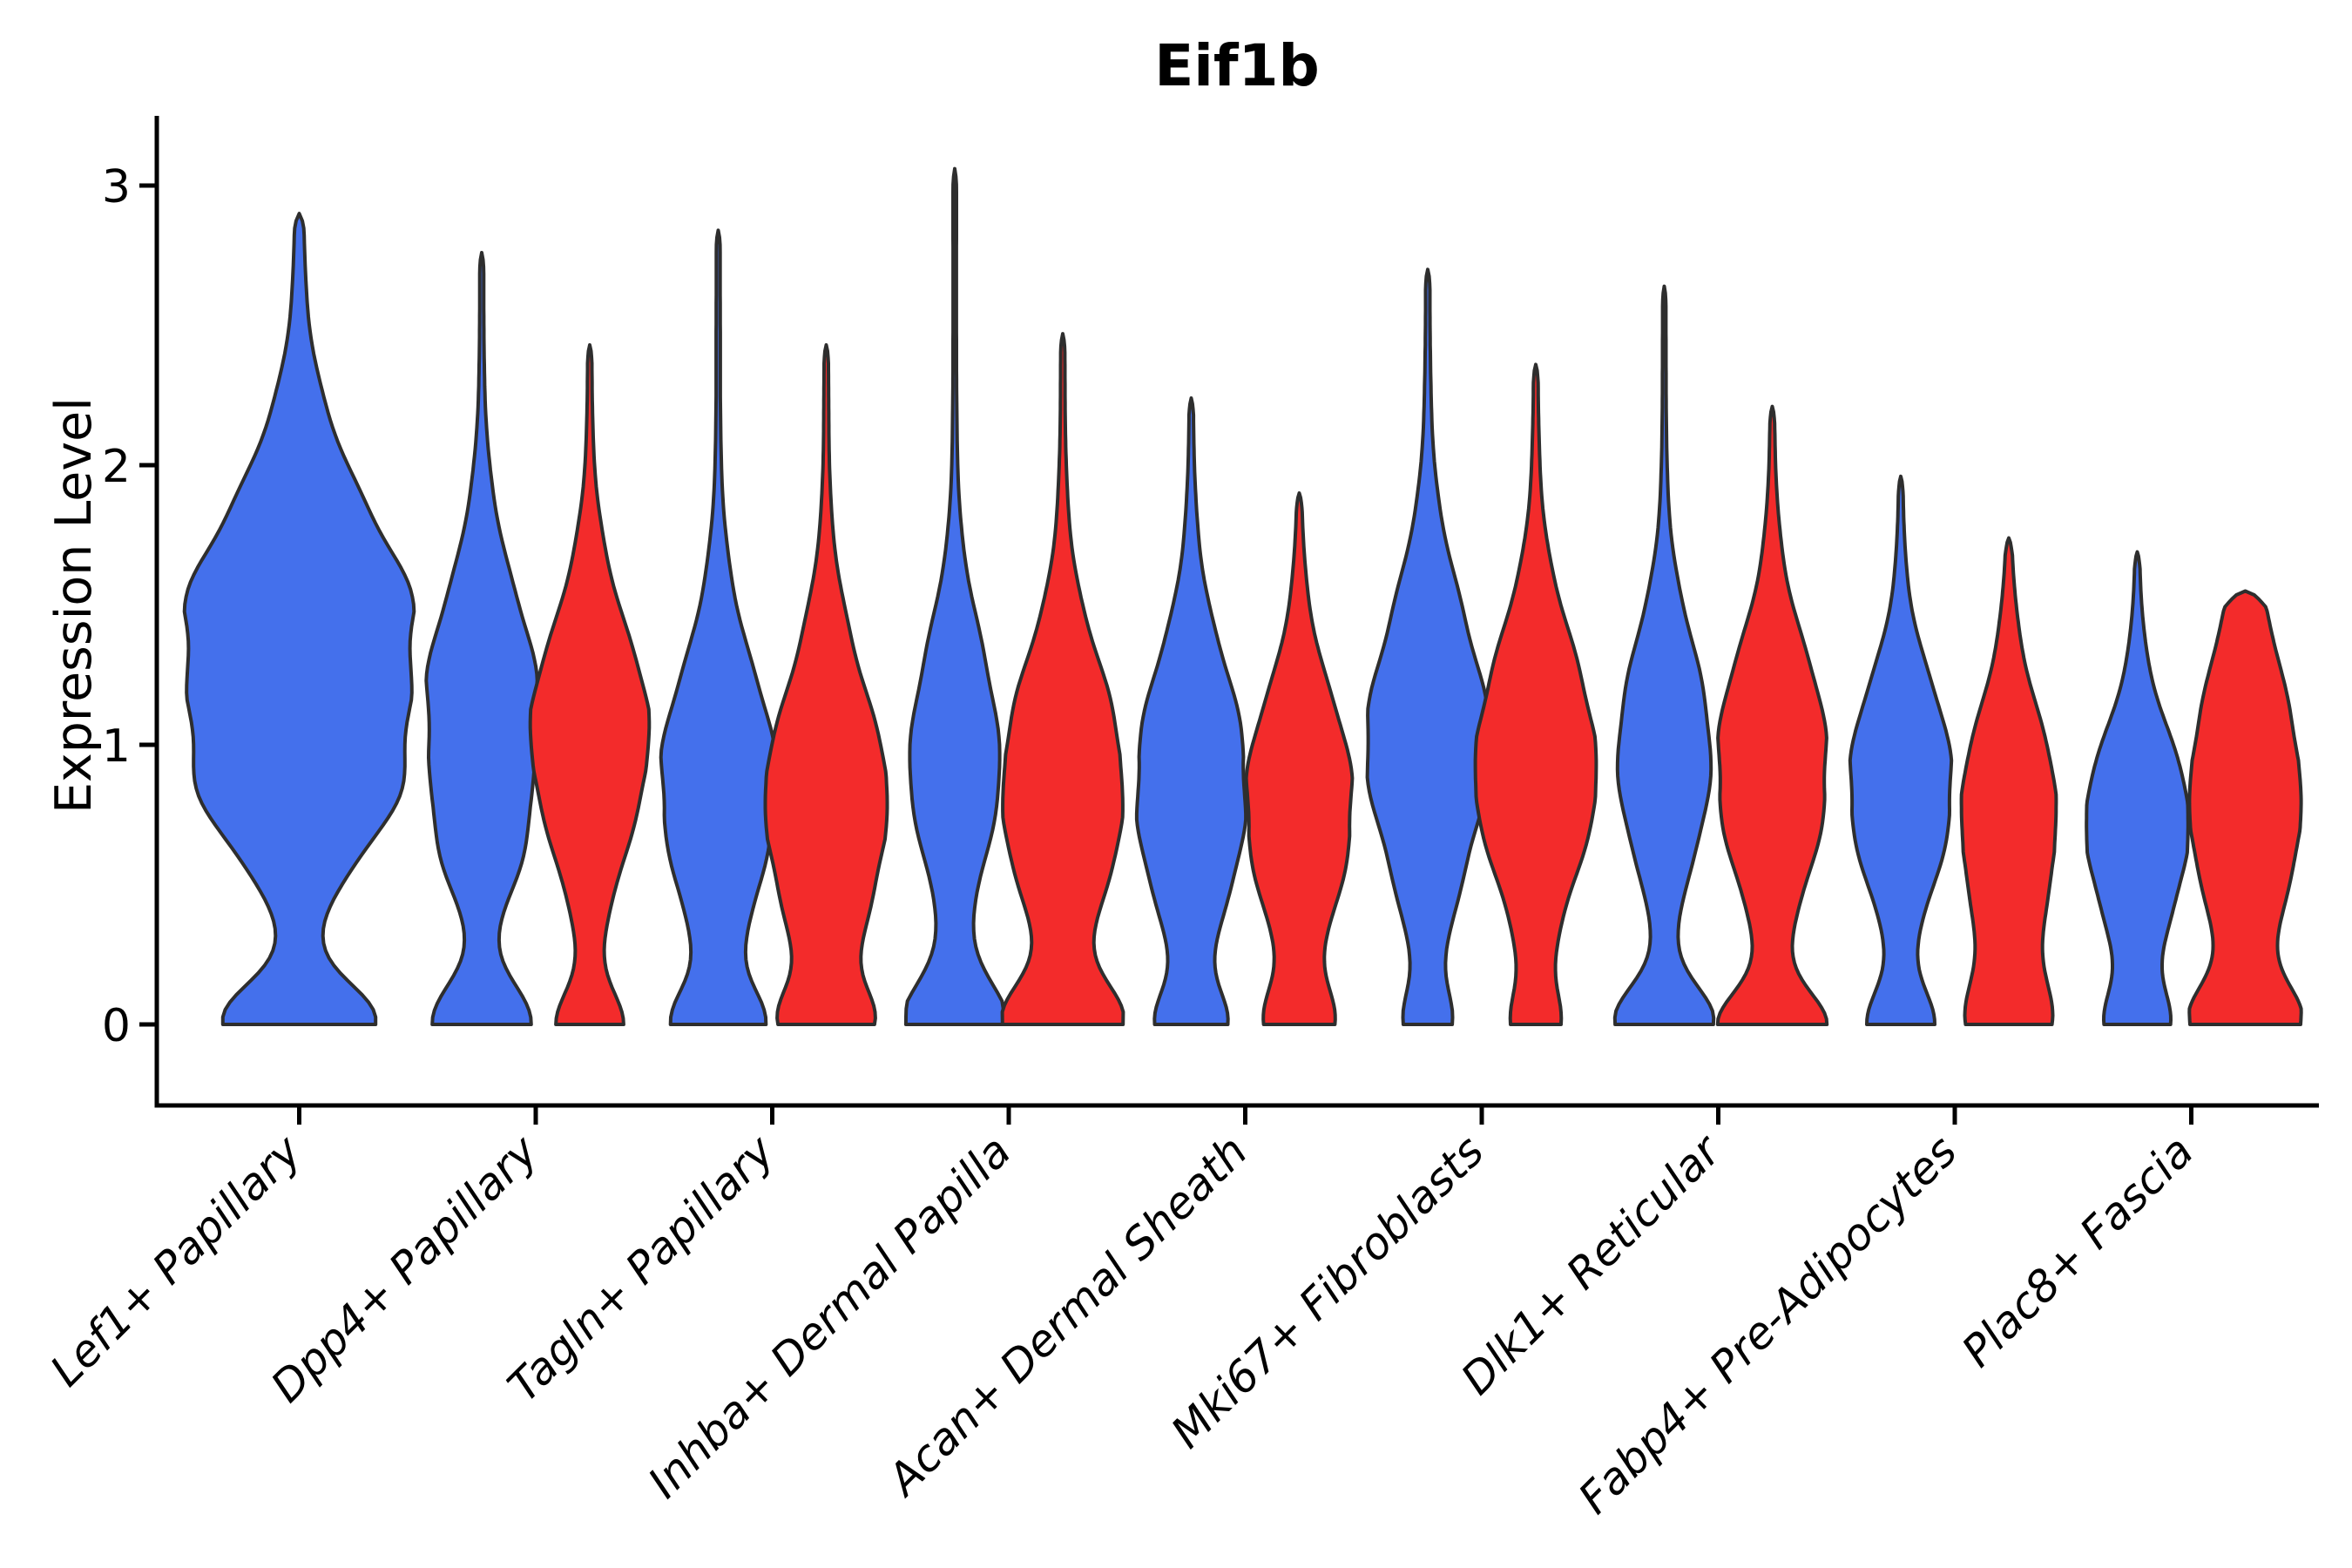 The width and height of the screenshot is (2352, 1568). What do you see at coordinates (590, 684) in the screenshot?
I see `violin-dpp4-papillary-red` at bounding box center [590, 684].